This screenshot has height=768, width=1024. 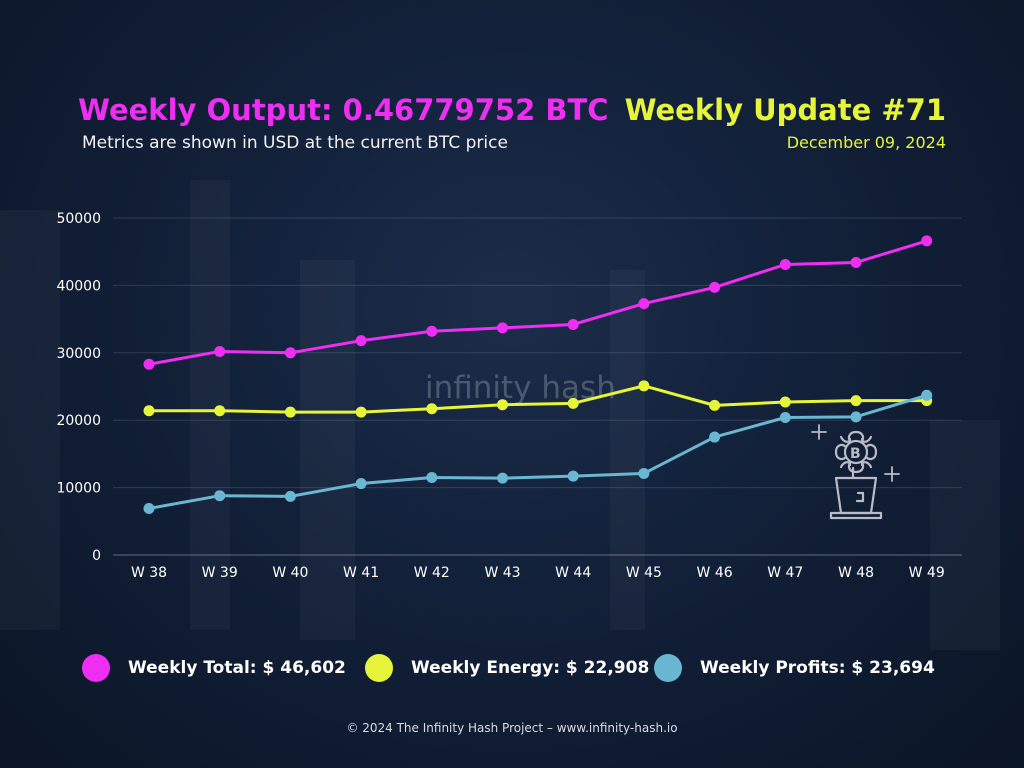 I want to click on series-line-weekly-energy, so click(x=538, y=399).